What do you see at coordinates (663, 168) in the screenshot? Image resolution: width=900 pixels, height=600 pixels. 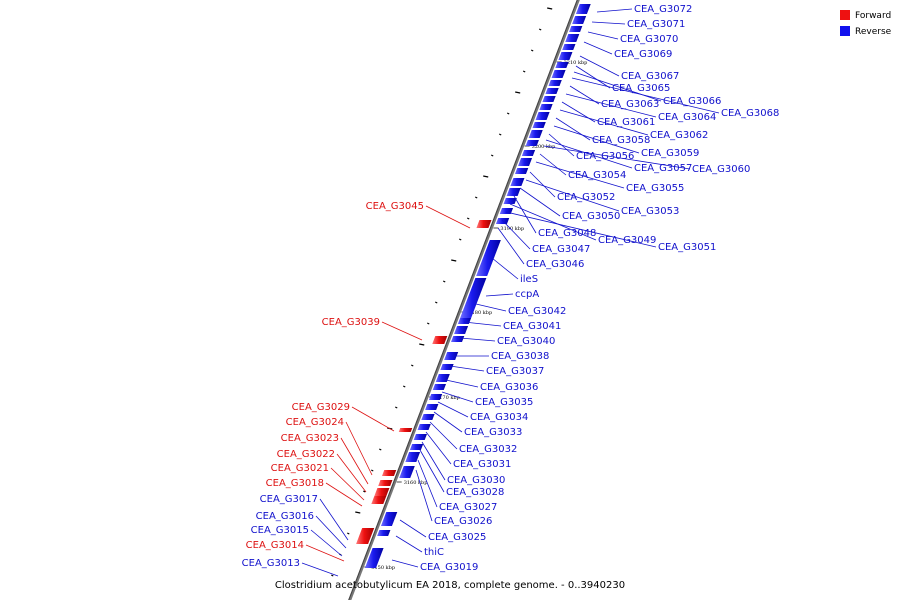 I see `gene-label: CEA_G3057` at bounding box center [663, 168].